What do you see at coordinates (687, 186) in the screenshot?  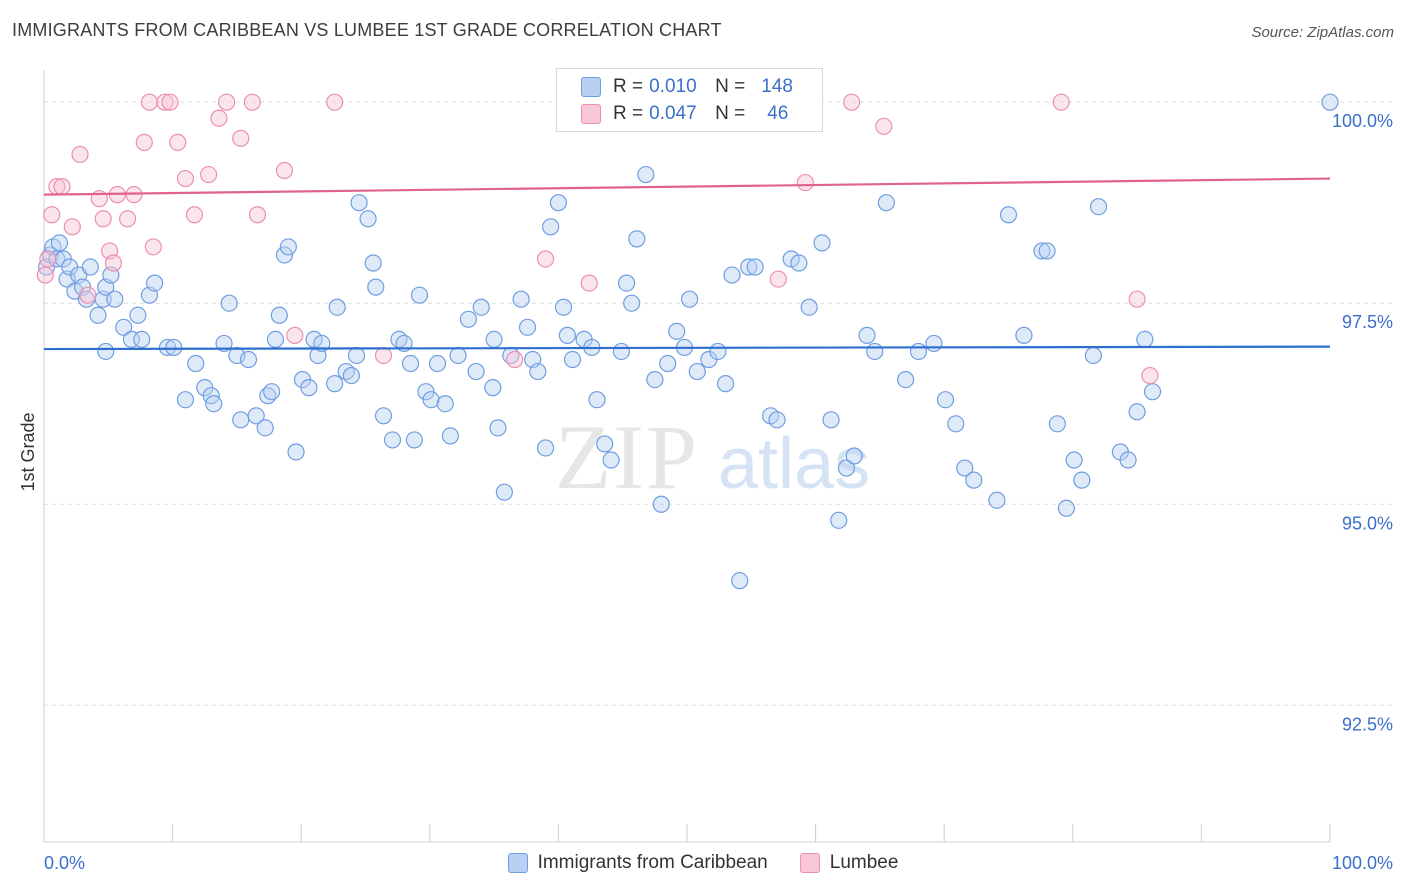 I see `lumbee-trend-line` at bounding box center [687, 186].